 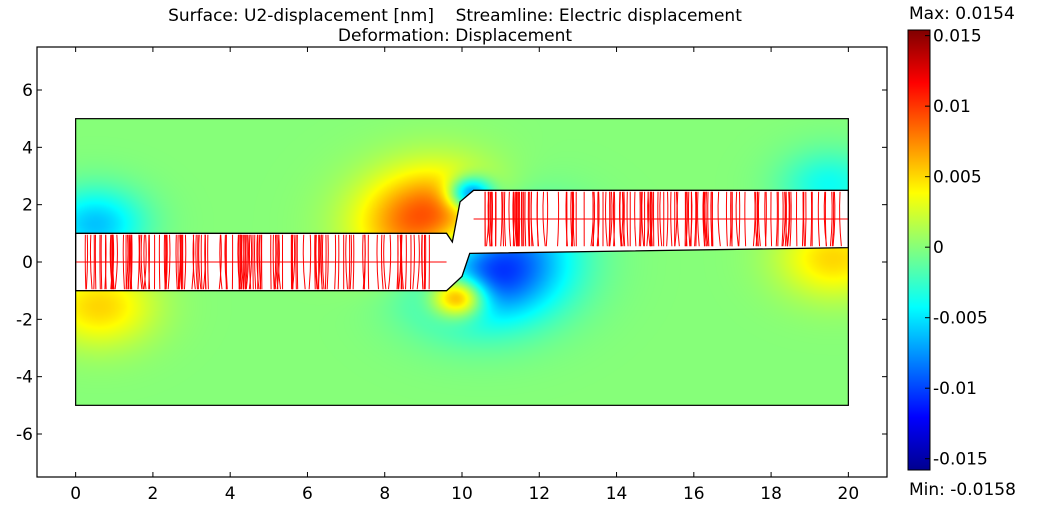 What do you see at coordinates (694, 494) in the screenshot?
I see `x-tick-label: 16` at bounding box center [694, 494].